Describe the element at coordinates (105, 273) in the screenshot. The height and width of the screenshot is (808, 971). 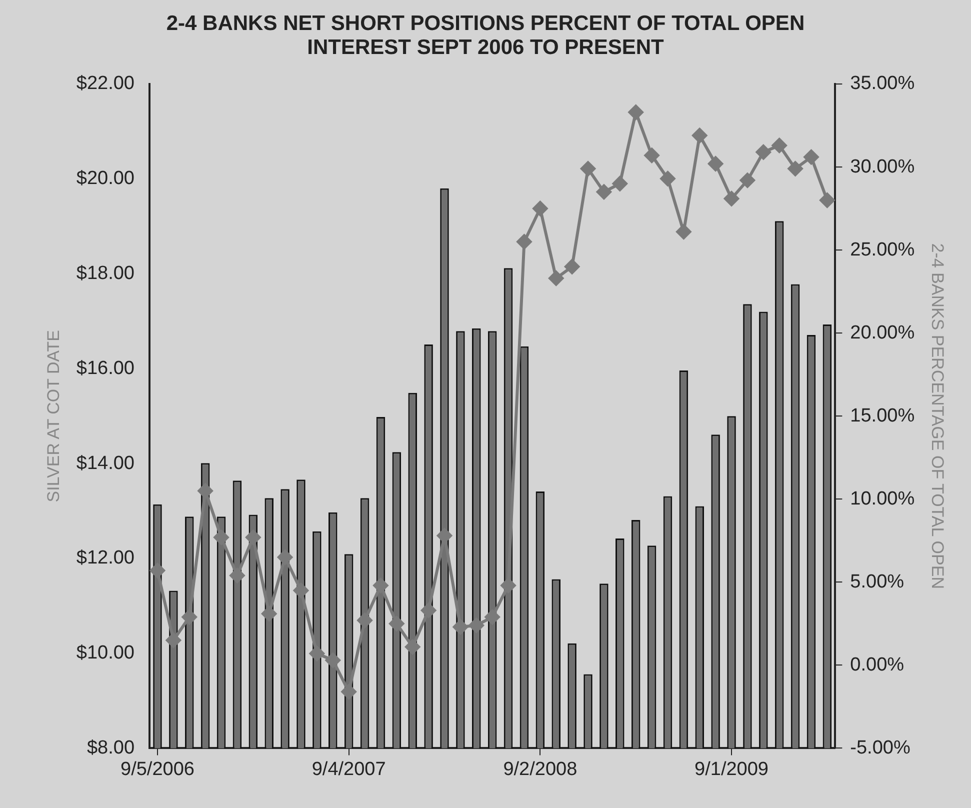
I see `y-tick-label: $18.00` at that location.